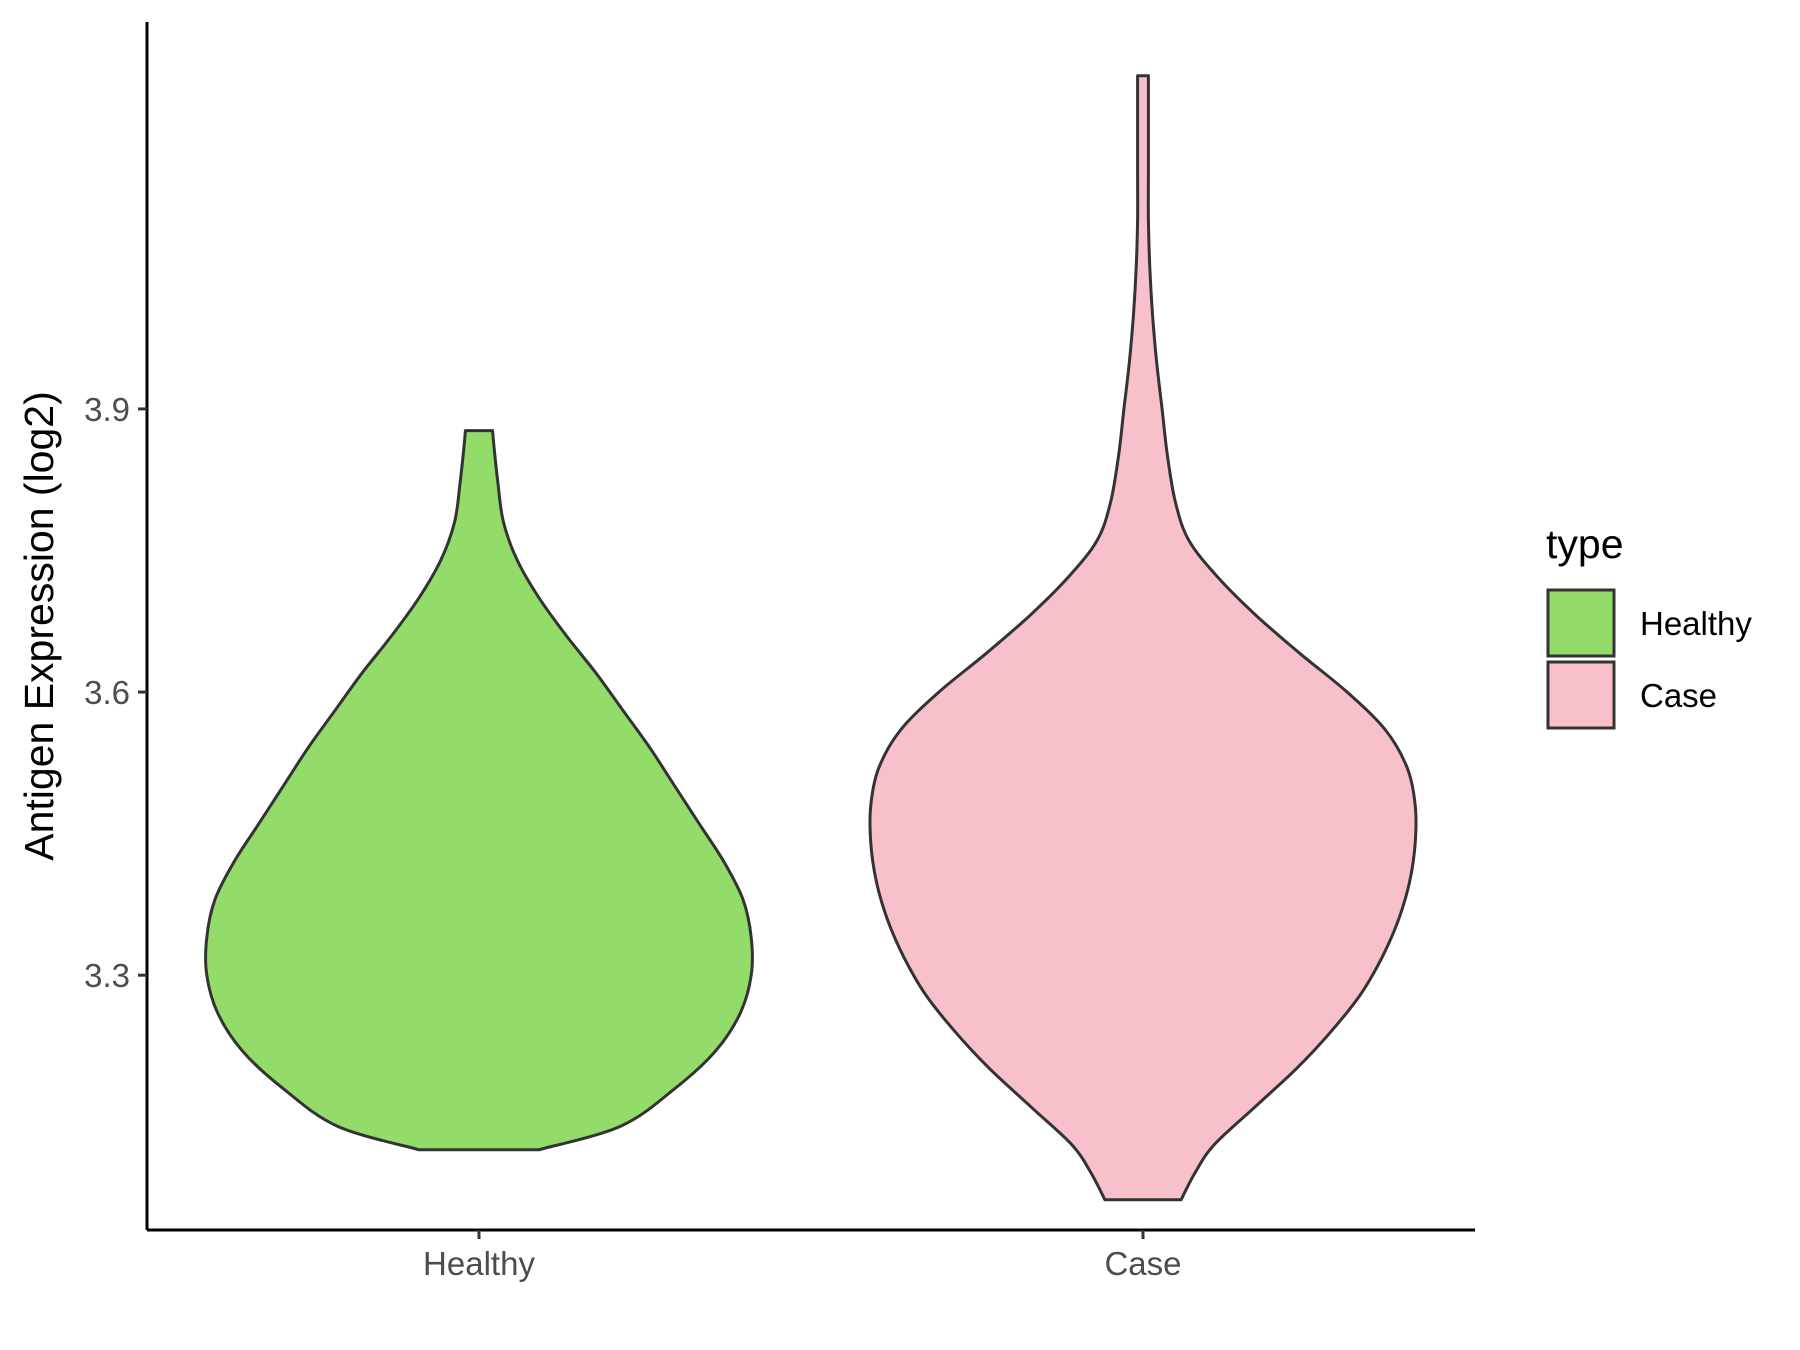  I want to click on y-tick-label: 3.9, so click(107, 409).